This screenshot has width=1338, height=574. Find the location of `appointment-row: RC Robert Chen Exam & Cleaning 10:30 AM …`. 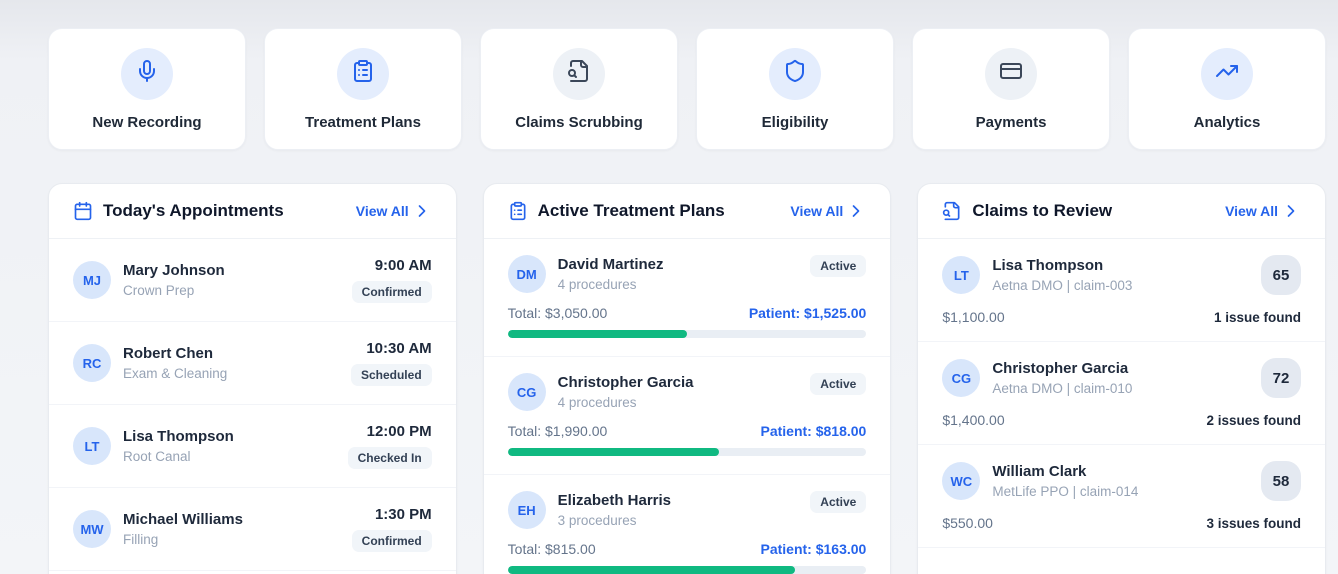

appointment-row: RC Robert Chen Exam & Cleaning 10:30 AM … is located at coordinates (252, 363).